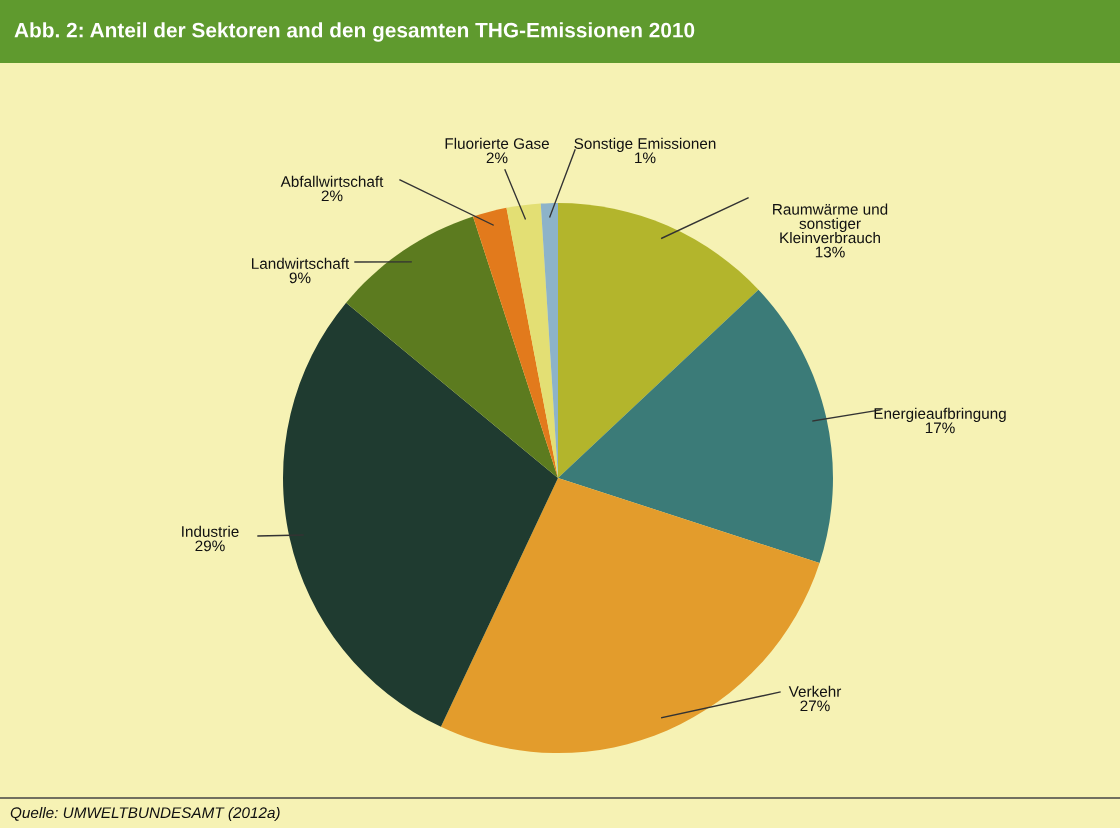 The height and width of the screenshot is (828, 1120). I want to click on slice-label: Industrie, so click(210, 531).